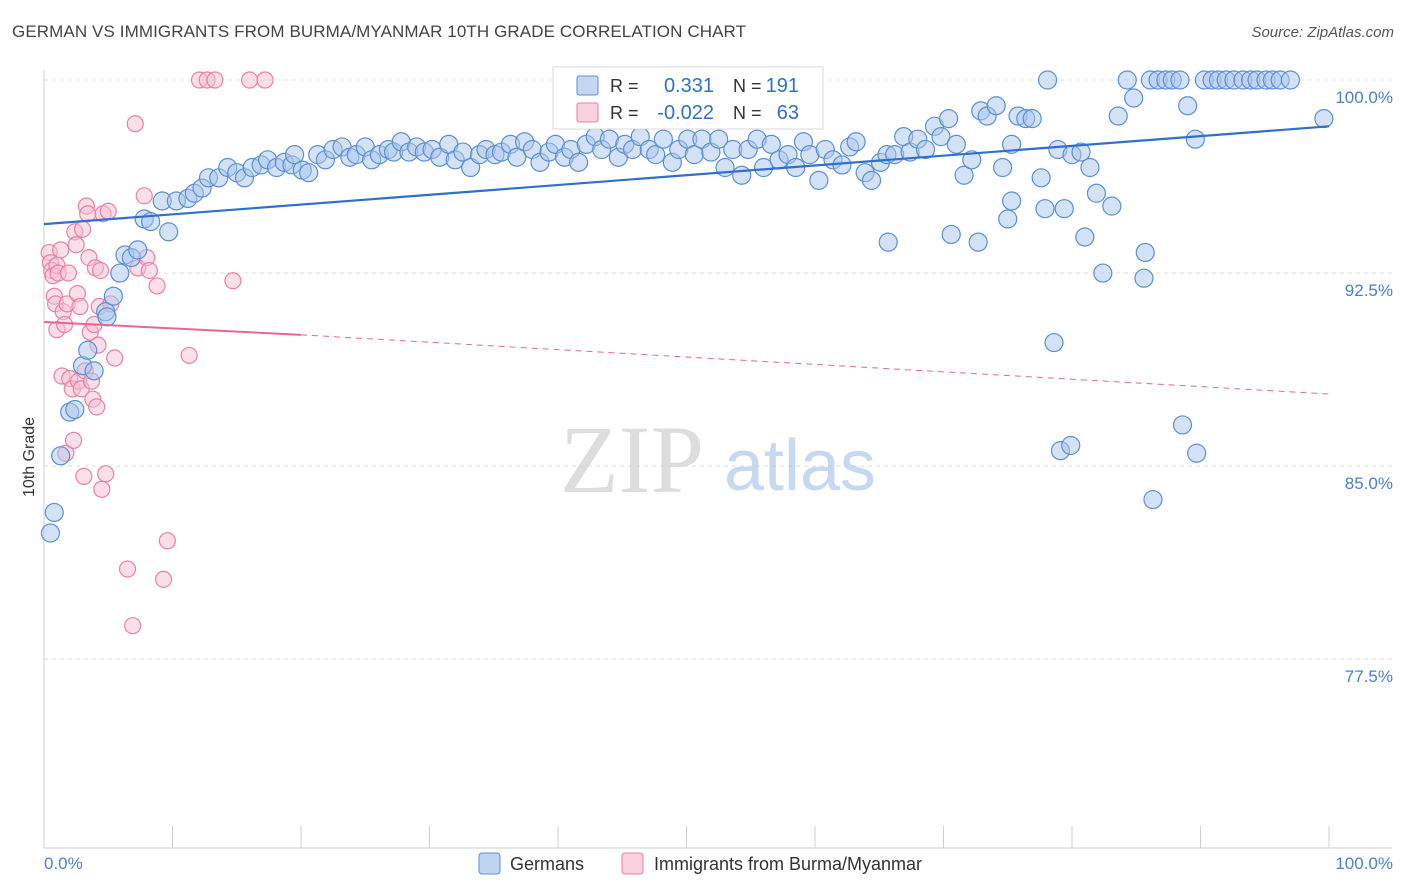 The height and width of the screenshot is (892, 1406). What do you see at coordinates (688, 98) in the screenshot?
I see `stats-legend: R = 0.331 N = 191 R = -0.022 N = 63` at bounding box center [688, 98].